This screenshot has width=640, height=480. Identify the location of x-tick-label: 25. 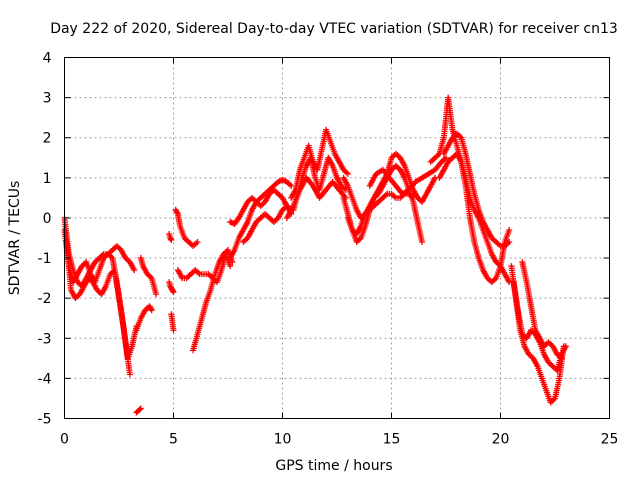
(610, 440).